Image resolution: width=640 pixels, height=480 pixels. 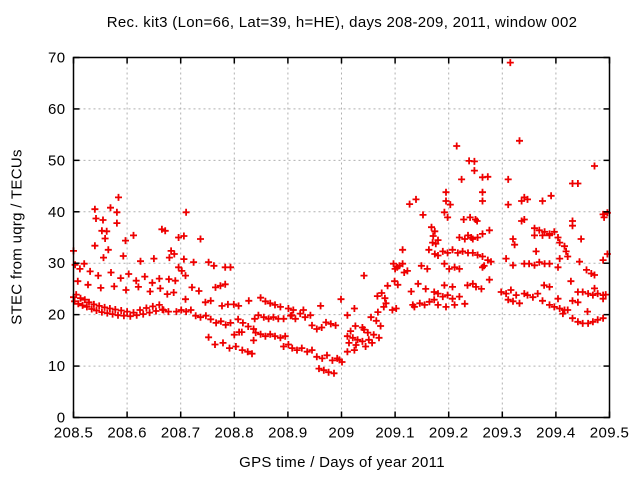 I want to click on x-tick-label: 209.1, so click(x=395, y=433).